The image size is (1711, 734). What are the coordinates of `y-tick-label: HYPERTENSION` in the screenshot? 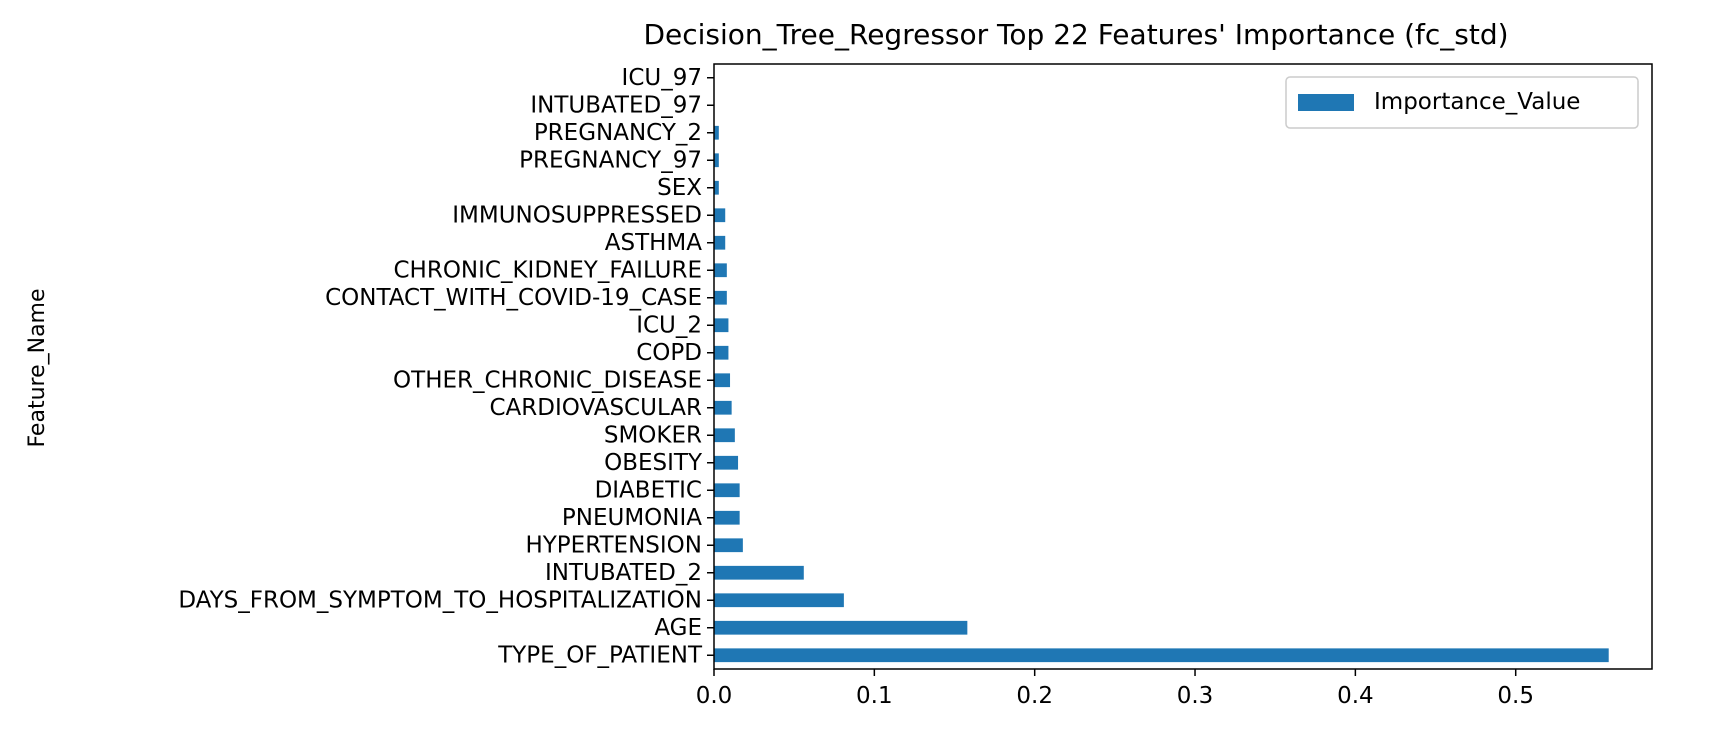 It's located at (613, 545).